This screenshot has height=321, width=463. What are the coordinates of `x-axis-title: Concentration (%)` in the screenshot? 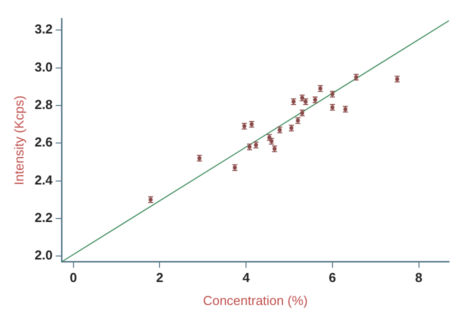 It's located at (255, 300).